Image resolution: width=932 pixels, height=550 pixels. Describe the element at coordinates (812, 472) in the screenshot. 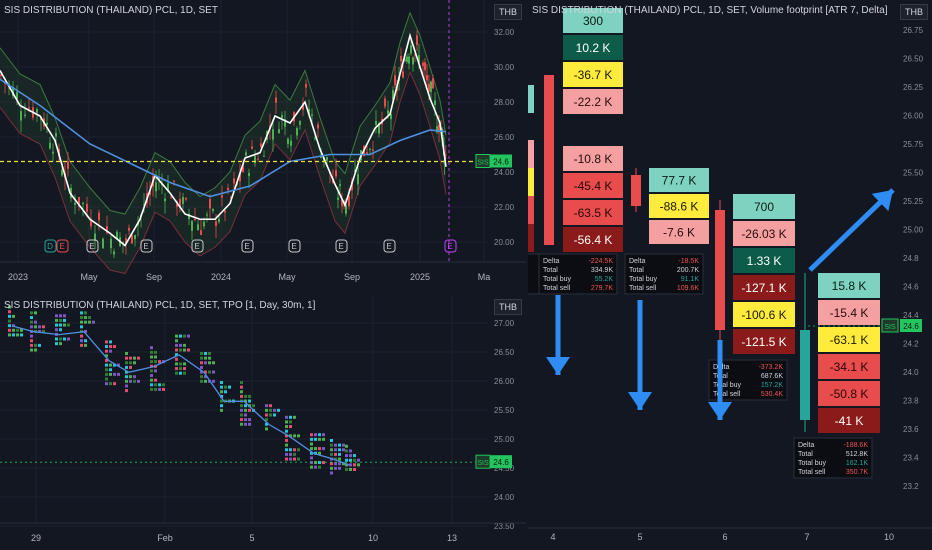

I see `summary-label: Total sell` at that location.